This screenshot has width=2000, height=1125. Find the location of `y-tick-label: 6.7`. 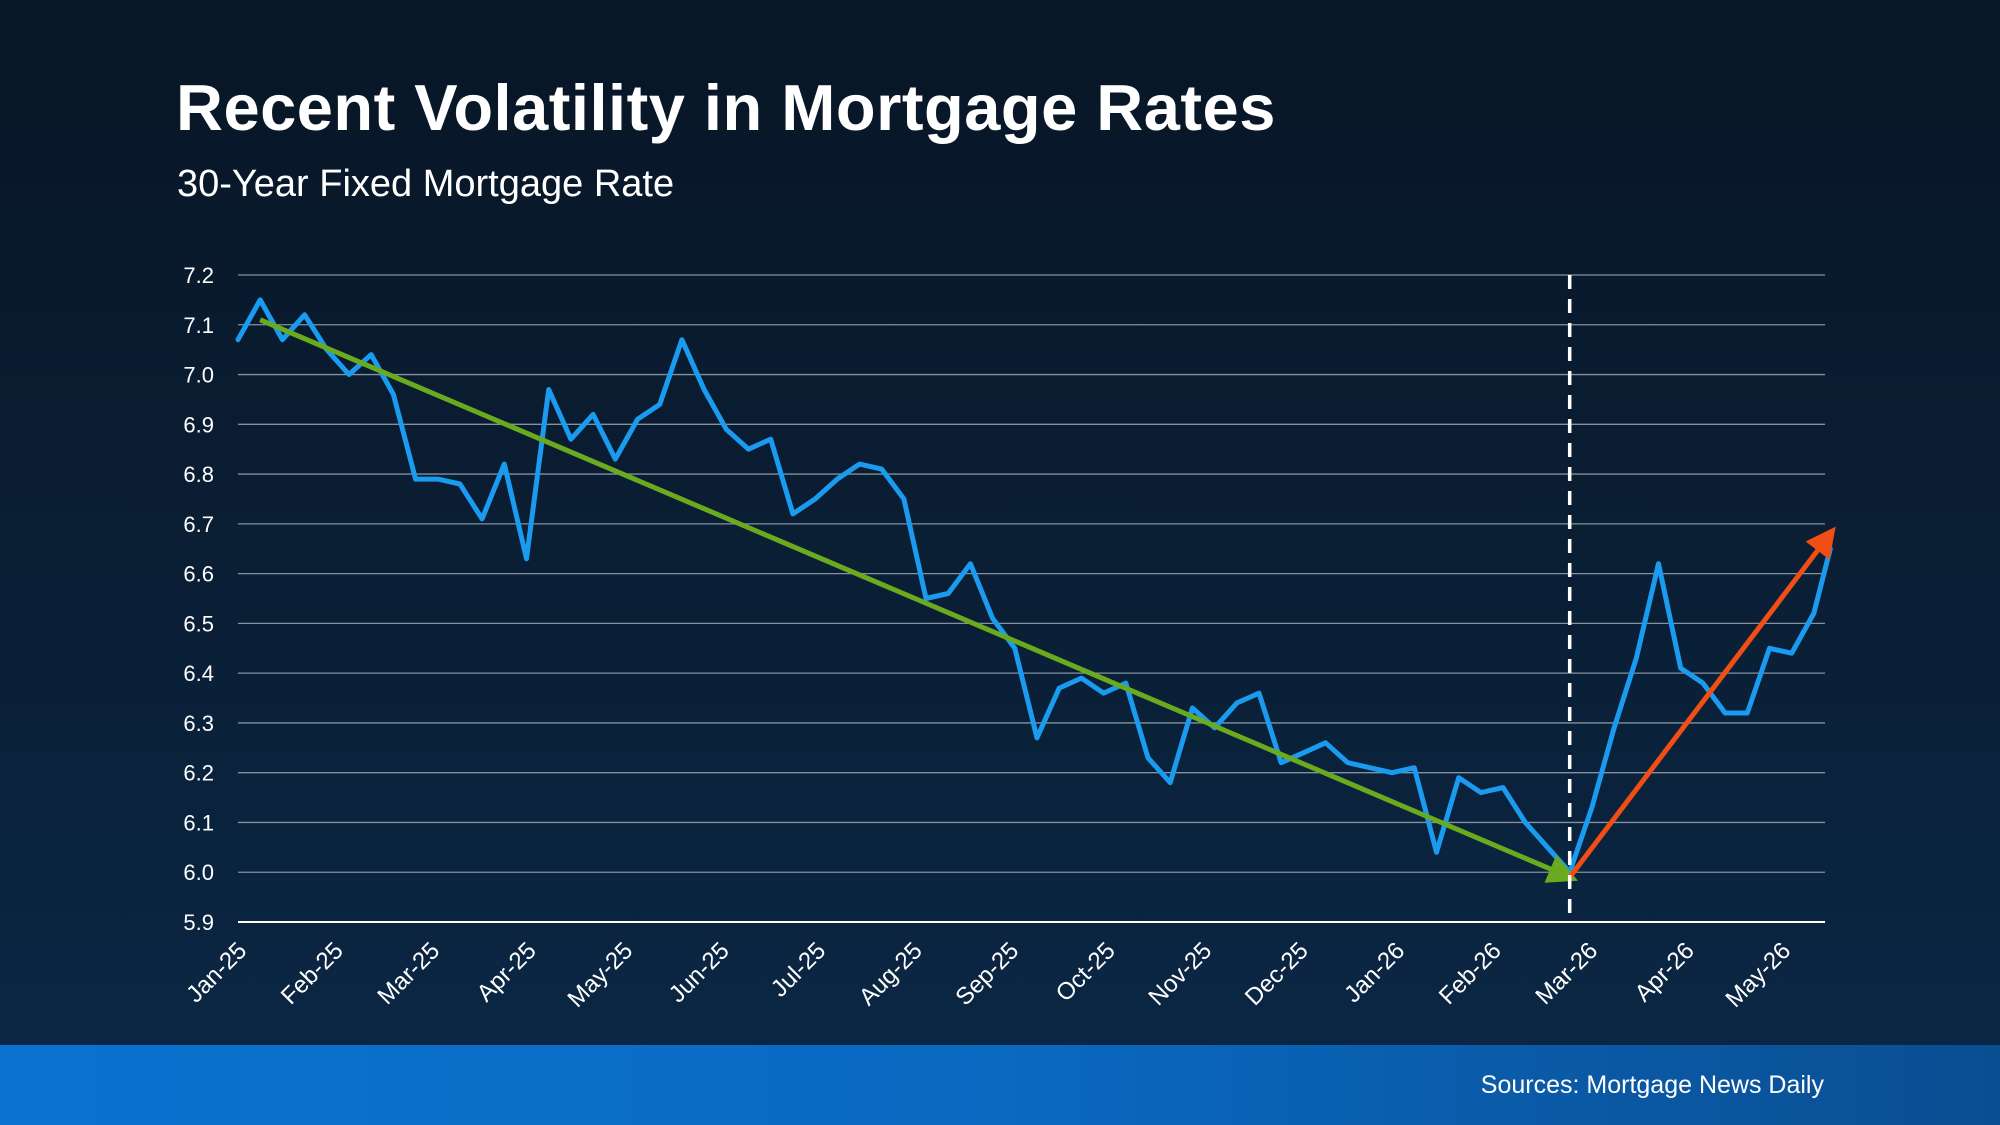

y-tick-label: 6.7 is located at coordinates (198, 524).